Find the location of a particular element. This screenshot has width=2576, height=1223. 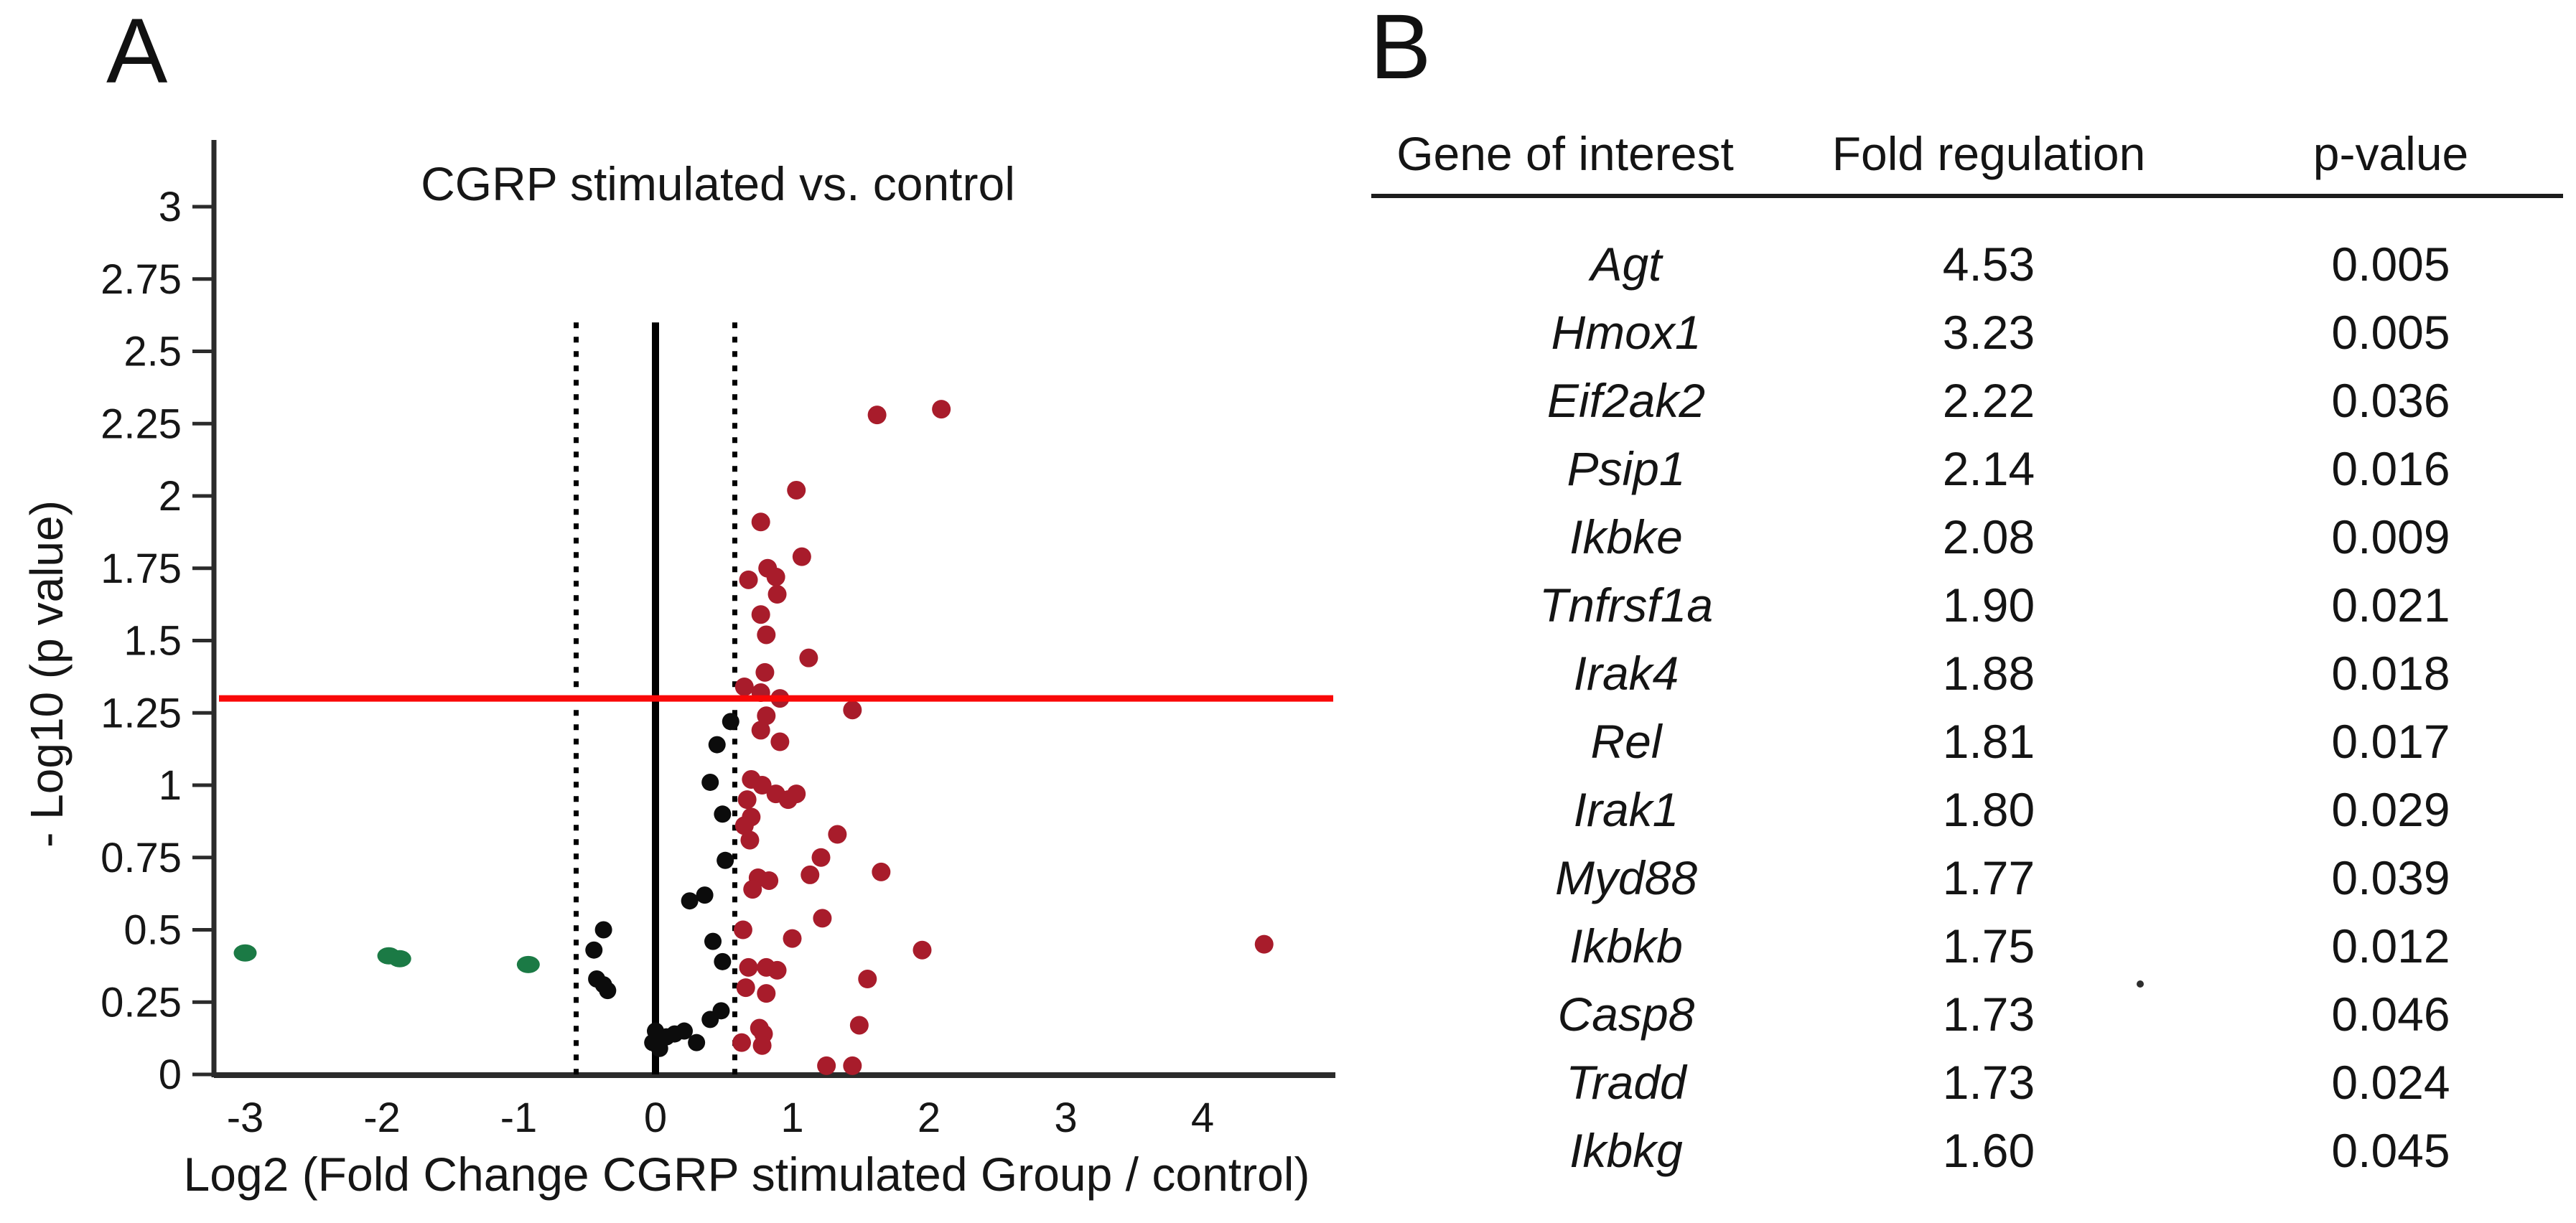

gene-cell: Hmox1 is located at coordinates (1626, 332).